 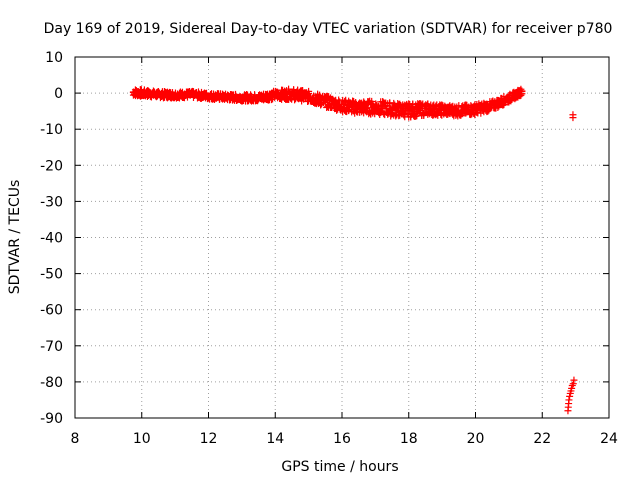 What do you see at coordinates (51, 419) in the screenshot?
I see `y-tick-label: -90` at bounding box center [51, 419].